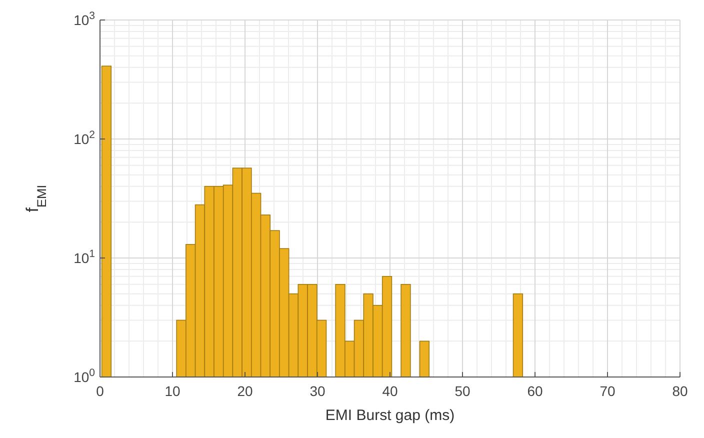 This screenshot has width=704, height=438. Describe the element at coordinates (462, 390) in the screenshot. I see `x-tick-label: 50` at that location.